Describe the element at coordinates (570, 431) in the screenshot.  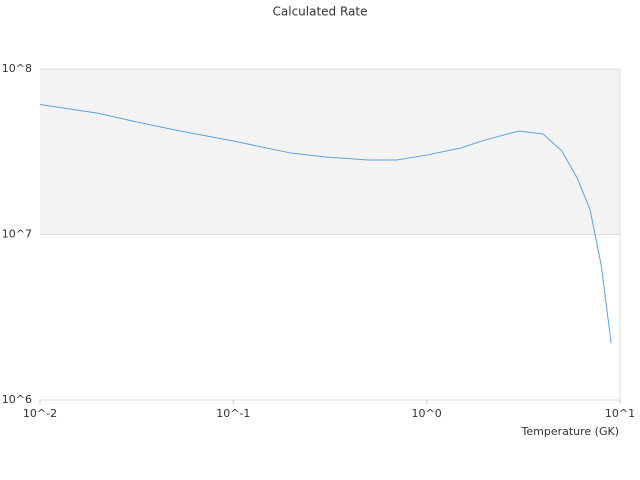
I see `x-axis-label: Temperature (GK)` at that location.